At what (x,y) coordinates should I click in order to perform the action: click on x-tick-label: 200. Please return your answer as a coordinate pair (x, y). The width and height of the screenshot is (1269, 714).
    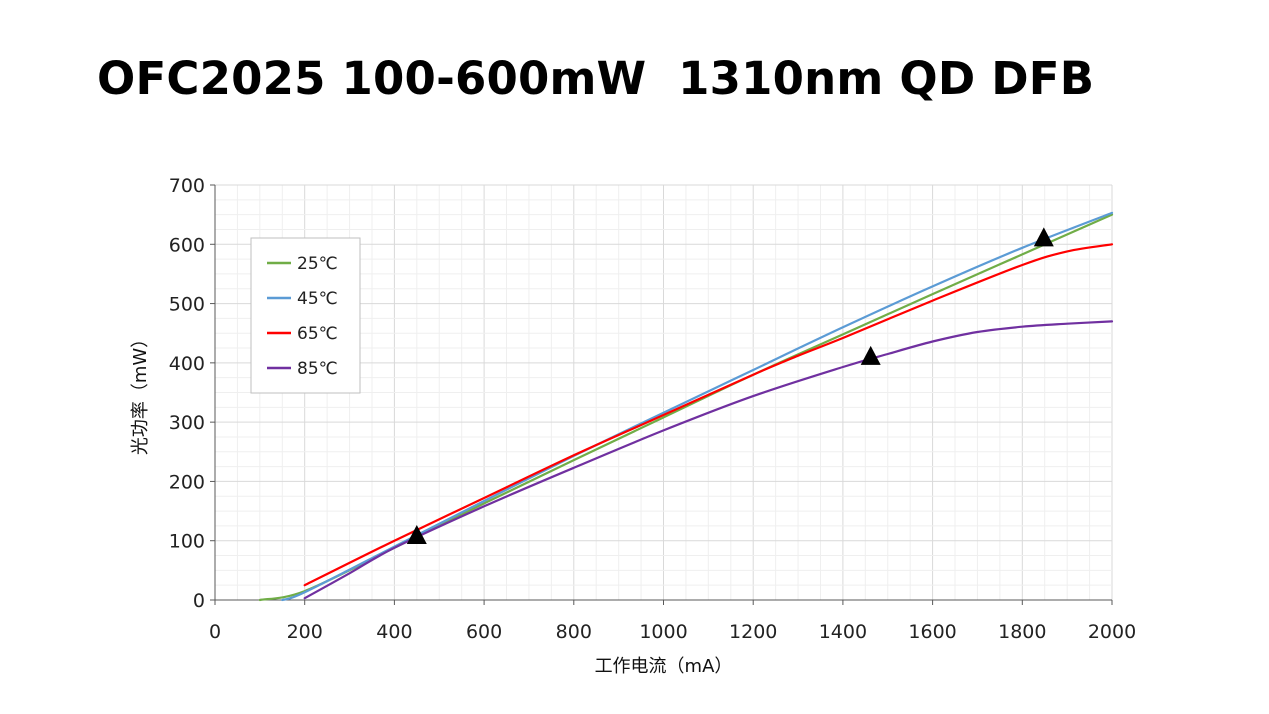
    Looking at the image, I should click on (305, 632).